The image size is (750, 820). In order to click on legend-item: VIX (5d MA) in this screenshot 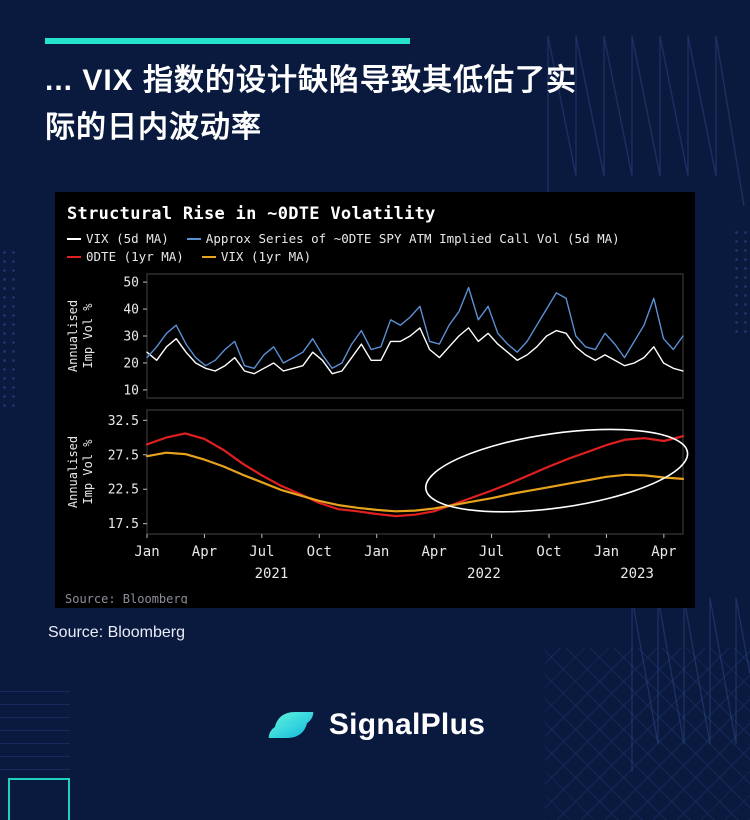, I will do `click(118, 238)`.